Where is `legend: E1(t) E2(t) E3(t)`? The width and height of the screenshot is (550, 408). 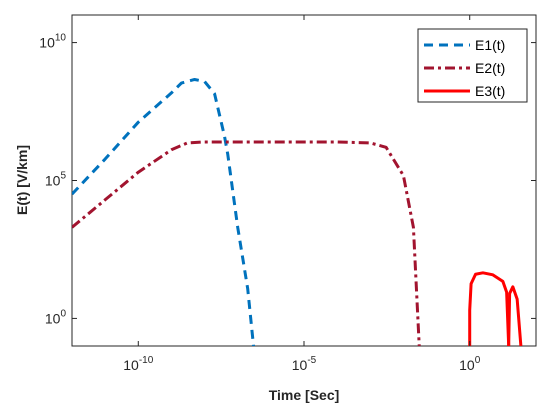
legend: E1(t) E2(t) E3(t) is located at coordinates (472, 65).